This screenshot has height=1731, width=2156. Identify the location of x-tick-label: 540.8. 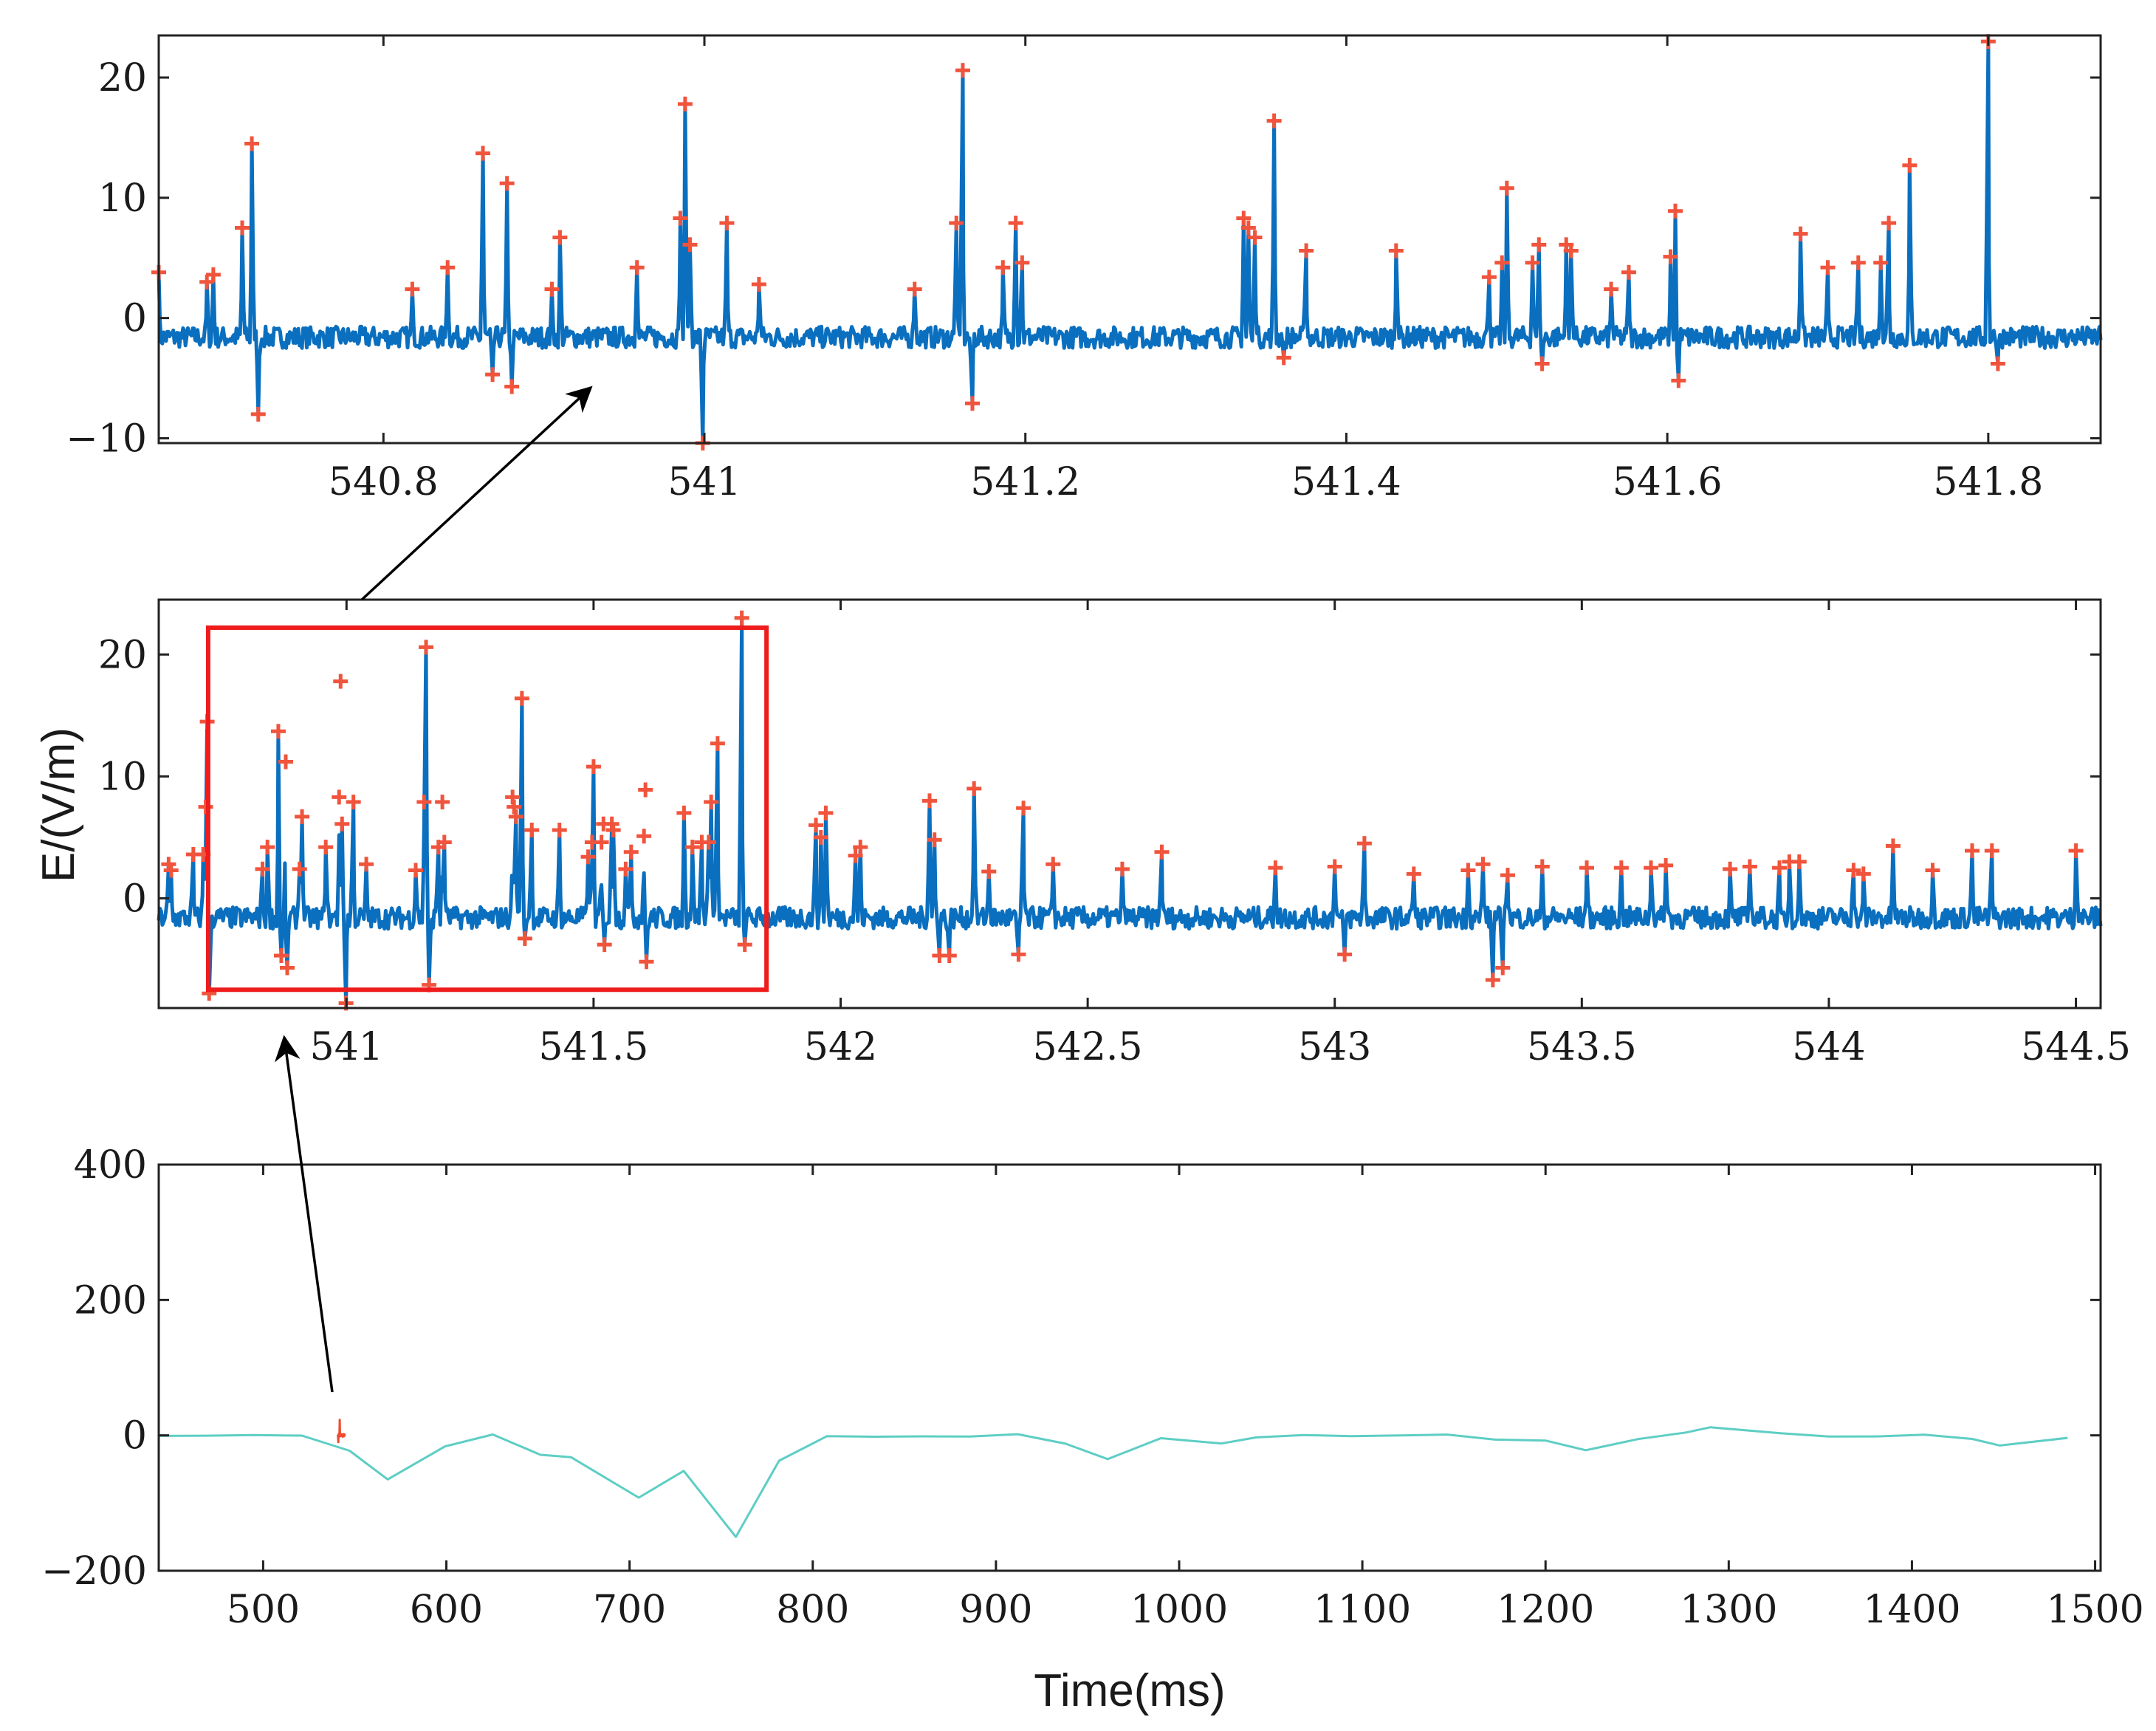
(384, 482).